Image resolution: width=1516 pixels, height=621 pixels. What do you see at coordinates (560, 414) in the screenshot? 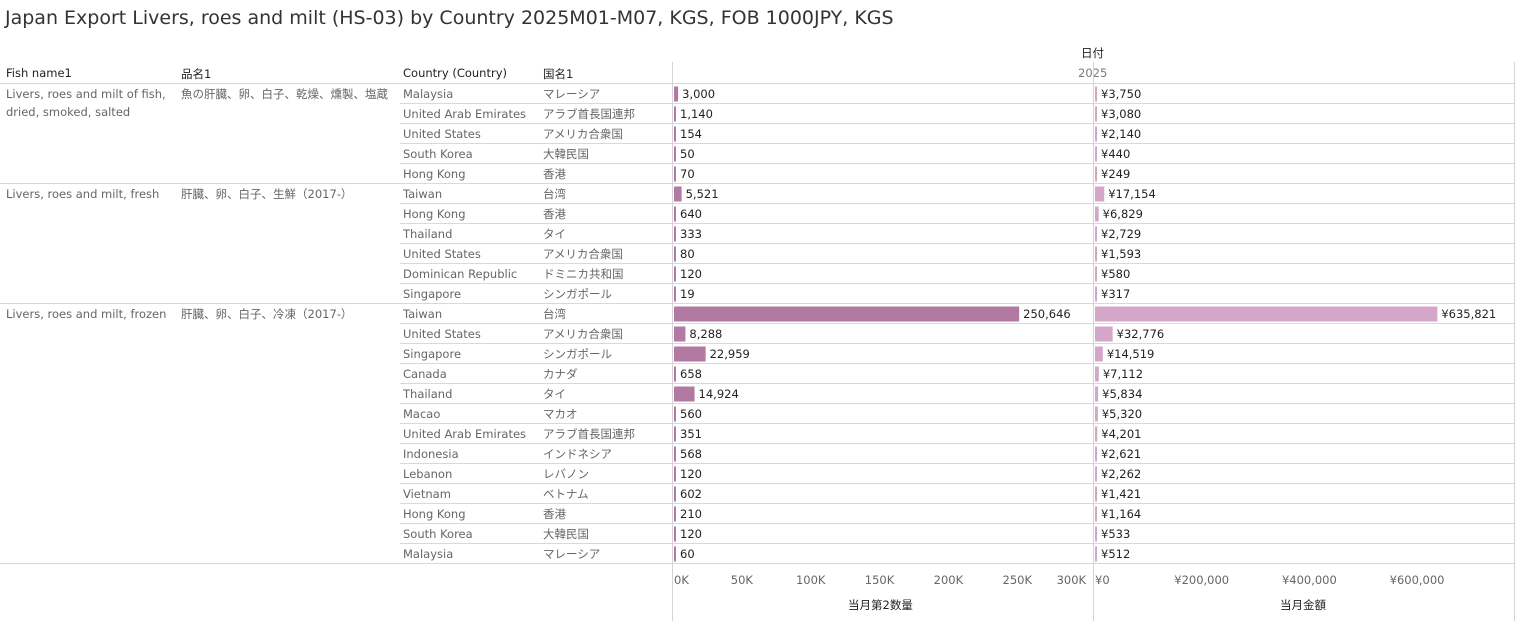
I see `kokumei-cell: マカオ` at bounding box center [560, 414].